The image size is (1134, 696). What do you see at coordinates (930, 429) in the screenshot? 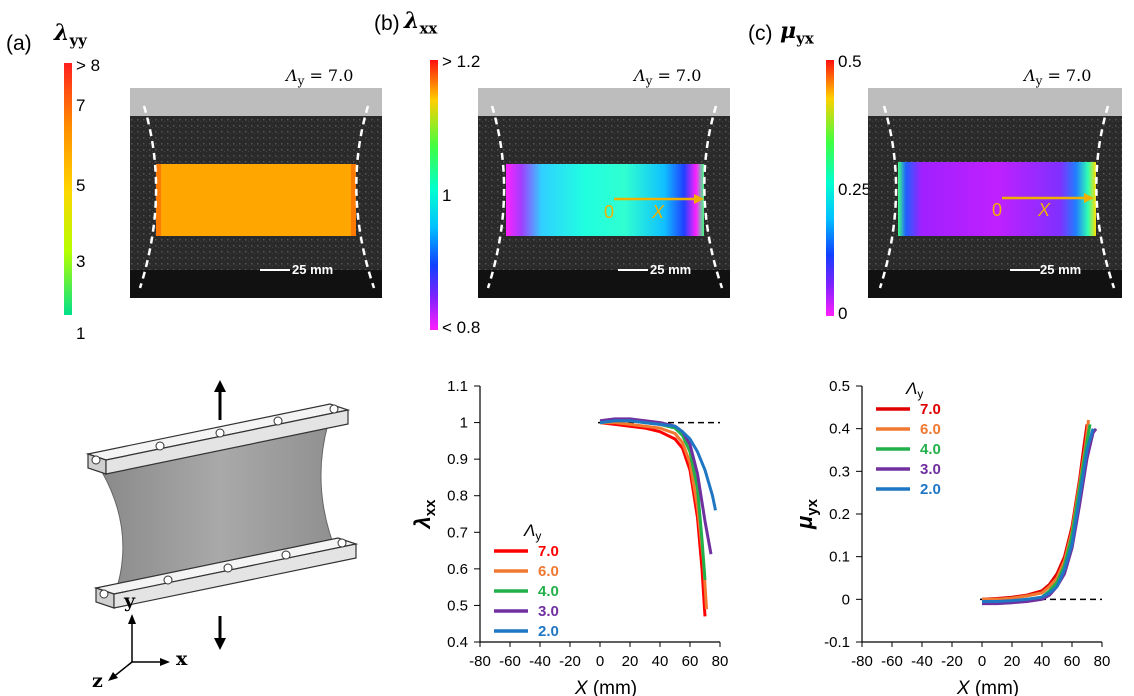
I see `mu-legend-label-6.0: 6.0` at bounding box center [930, 429].